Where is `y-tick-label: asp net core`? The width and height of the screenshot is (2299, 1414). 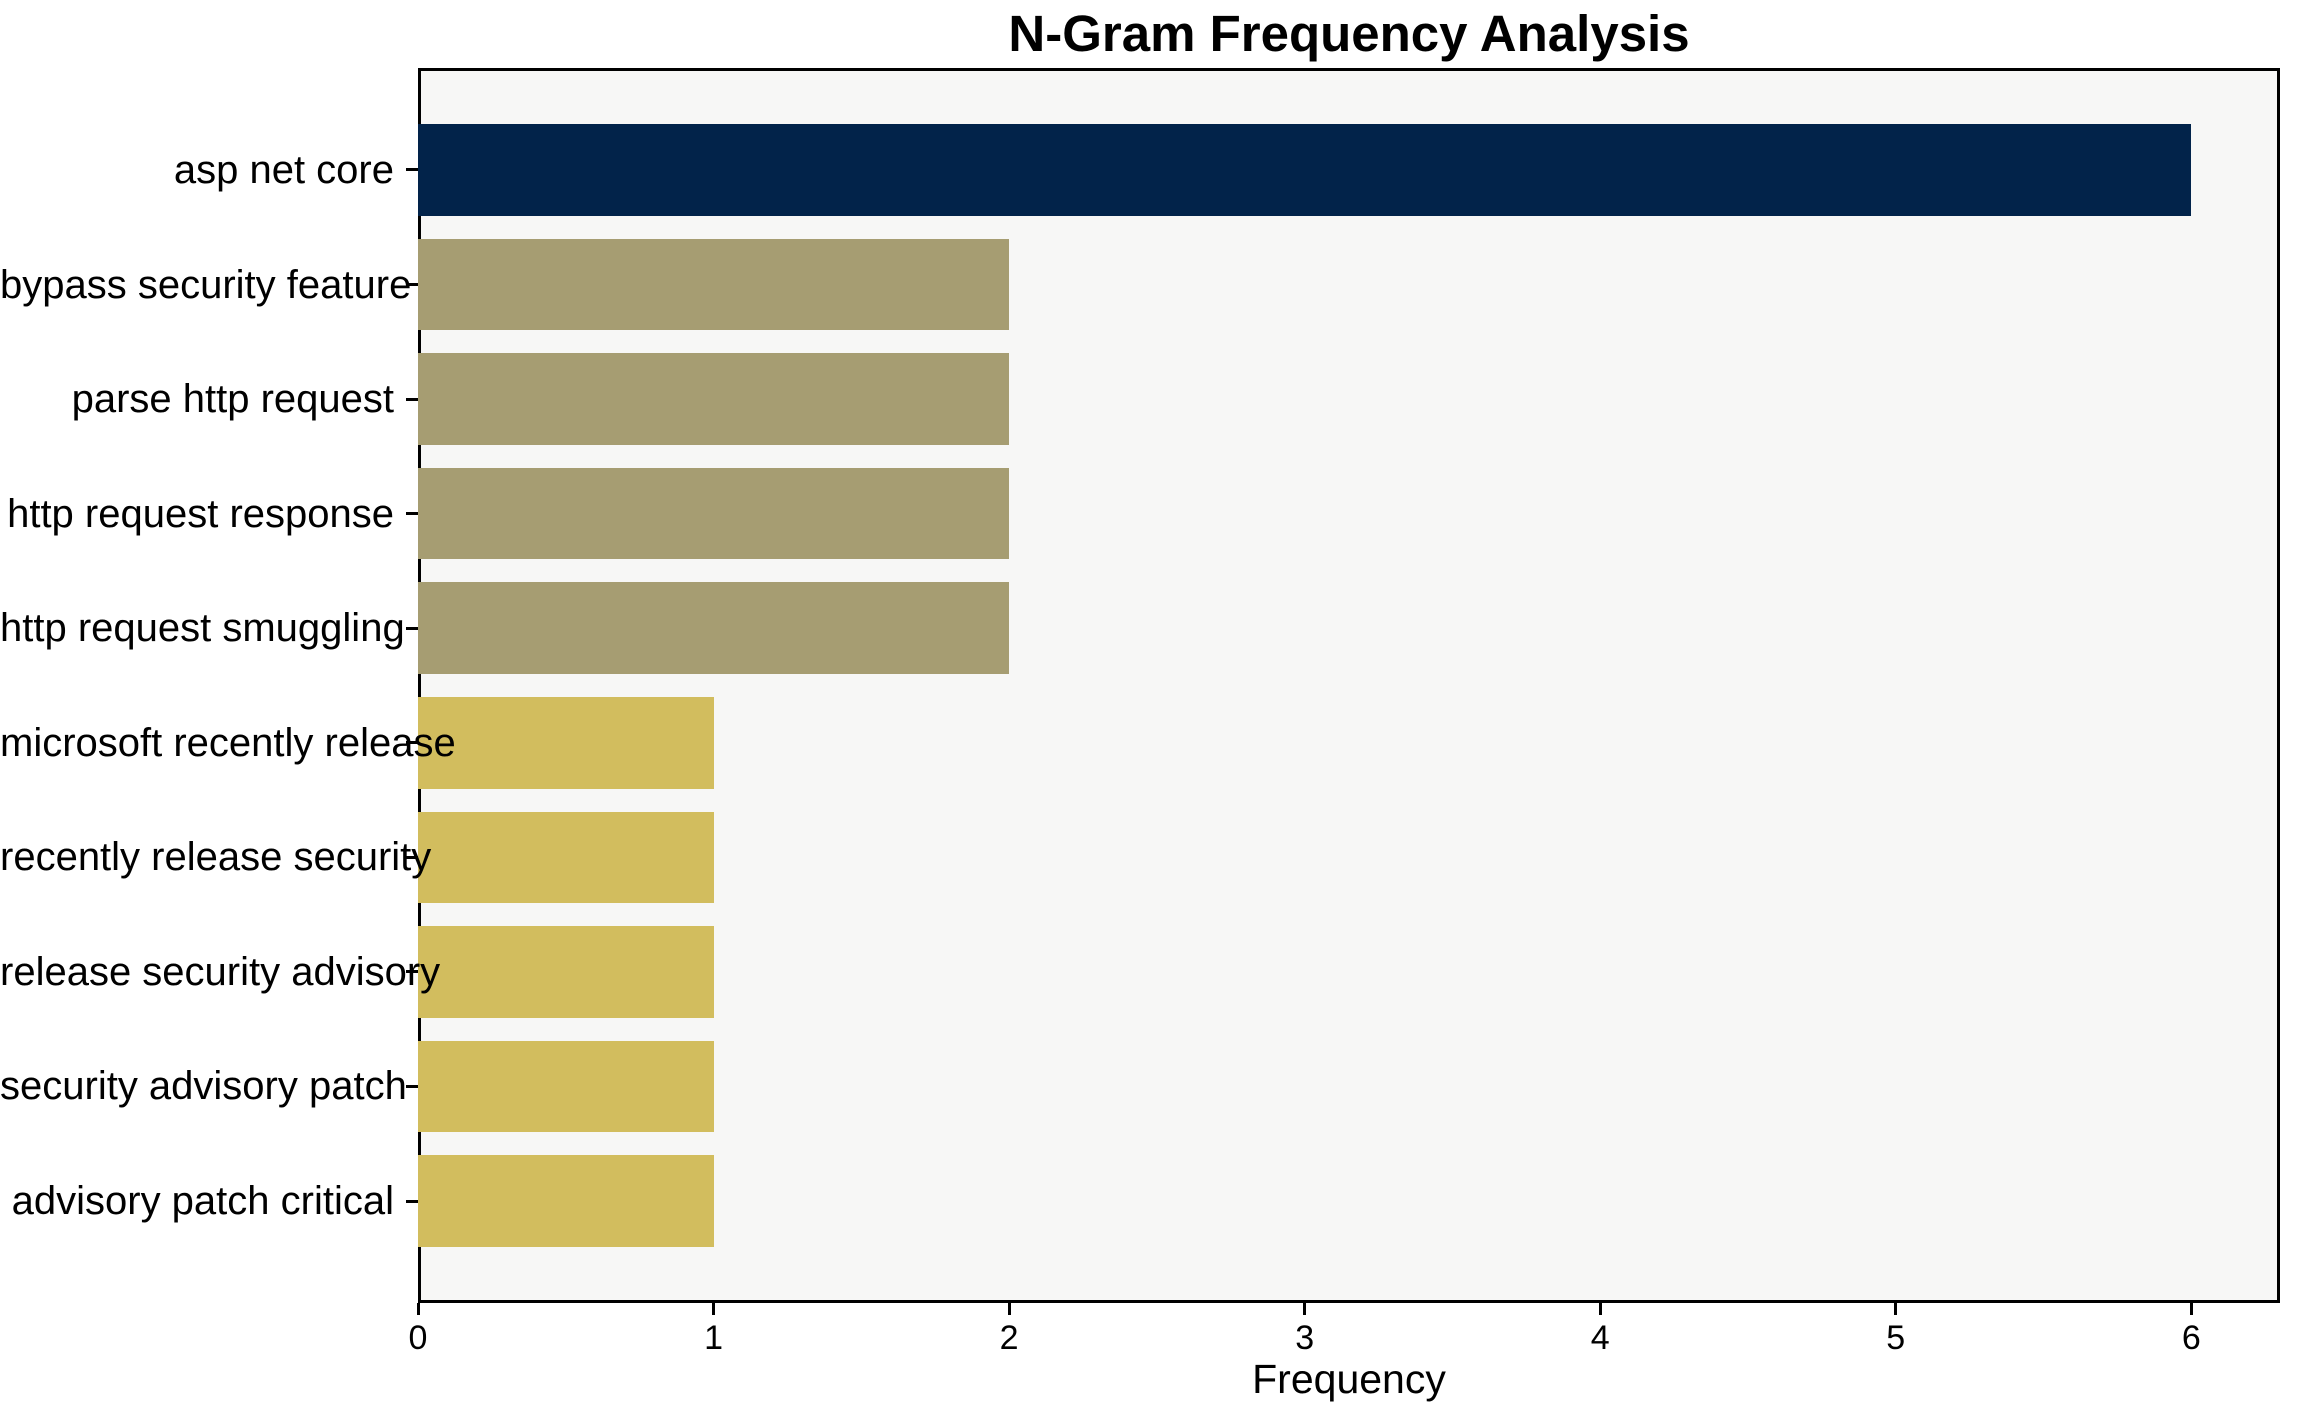 y-tick-label: asp net core is located at coordinates (283, 169).